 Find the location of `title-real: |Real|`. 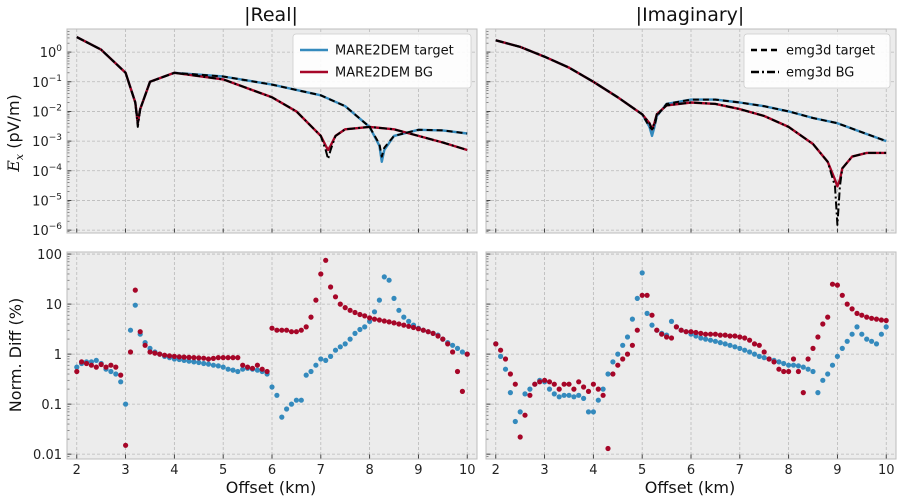

title-real: |Real| is located at coordinates (271, 15).